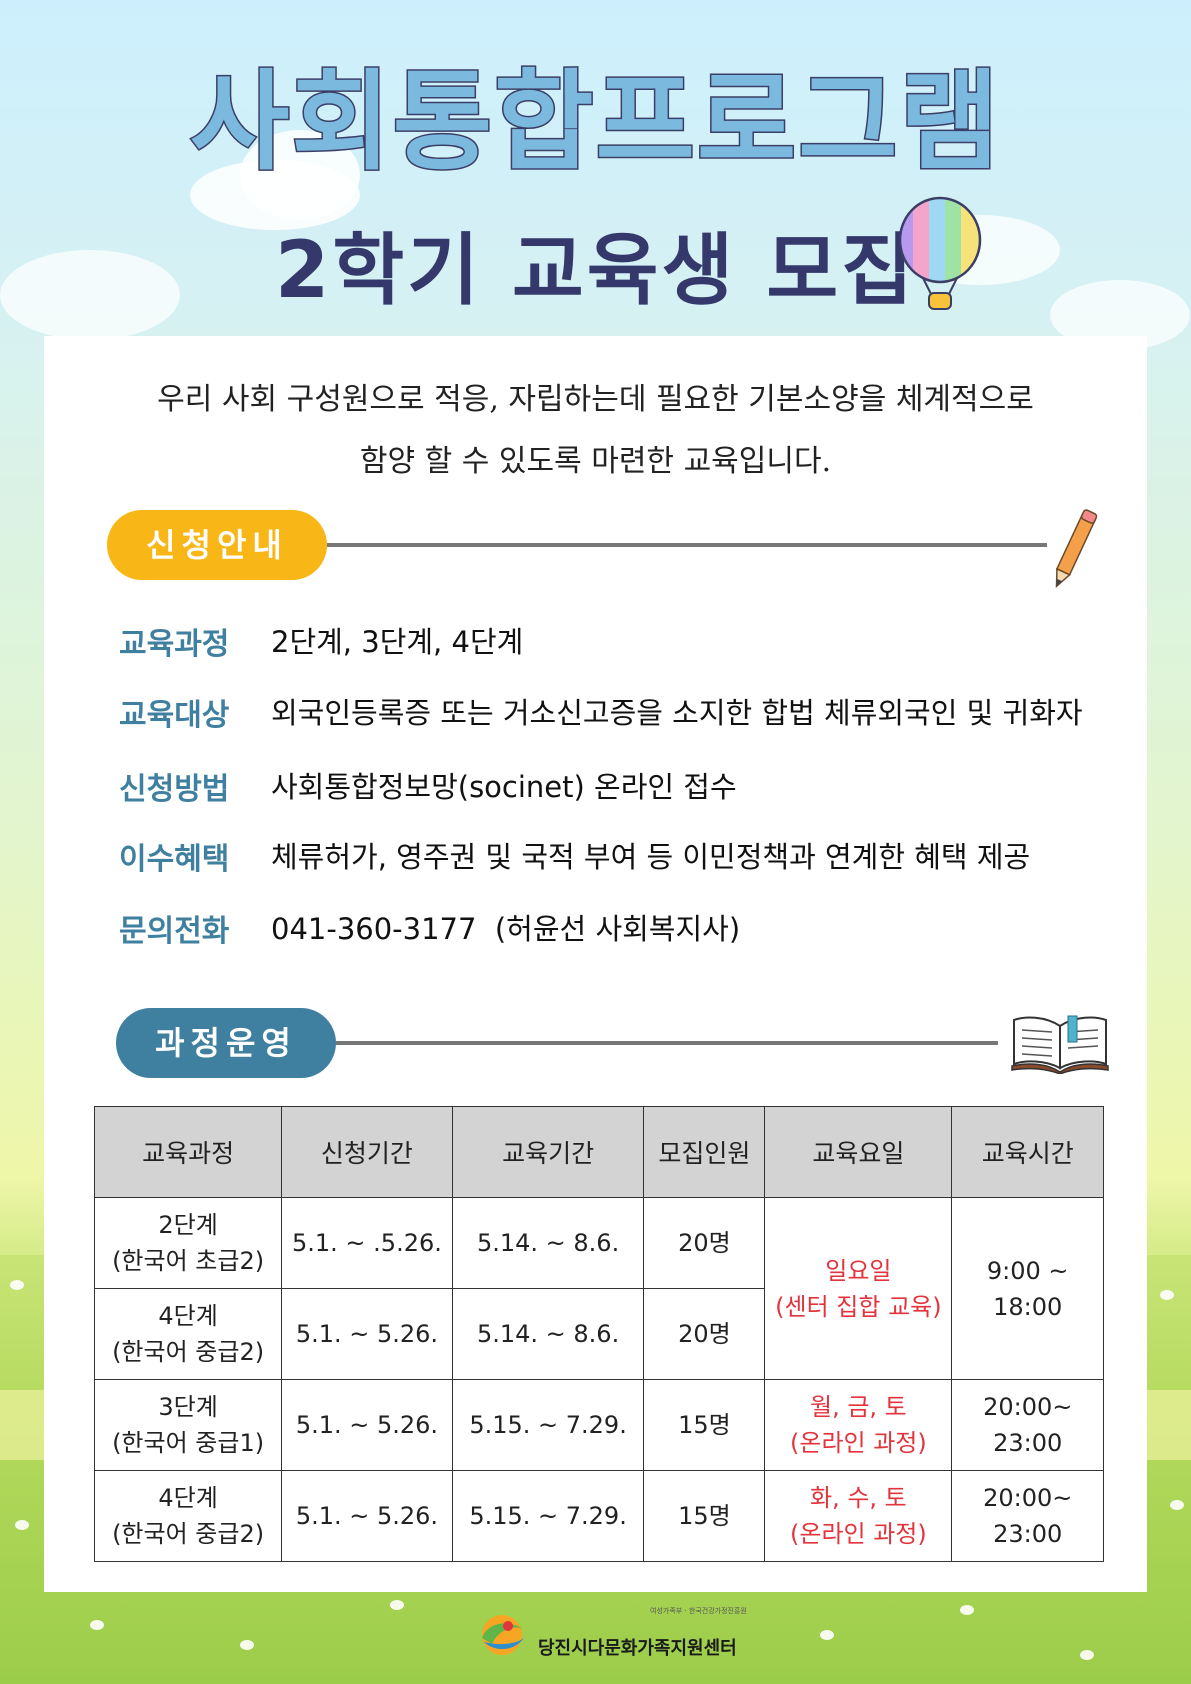 The image size is (1191, 1684). I want to click on hot-air-balloon-icon, so click(940, 253).